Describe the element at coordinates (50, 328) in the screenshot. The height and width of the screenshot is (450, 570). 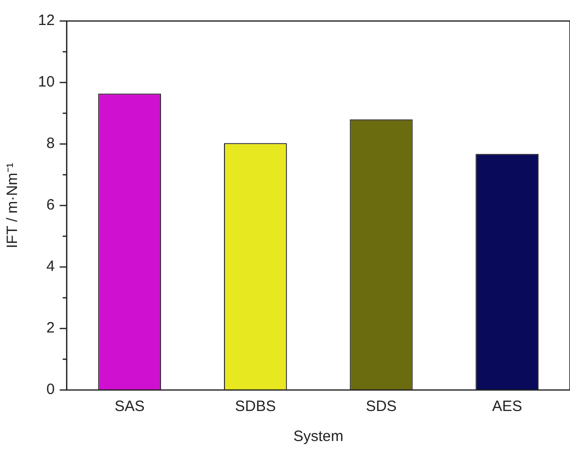
I see `y-tick-label: 2` at that location.